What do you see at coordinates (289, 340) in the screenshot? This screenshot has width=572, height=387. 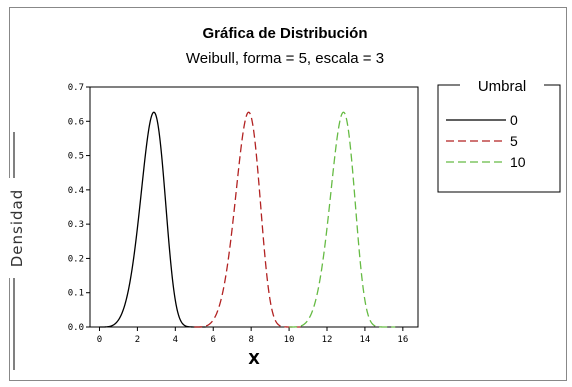 I see `x-tick-label: 10` at bounding box center [289, 340].